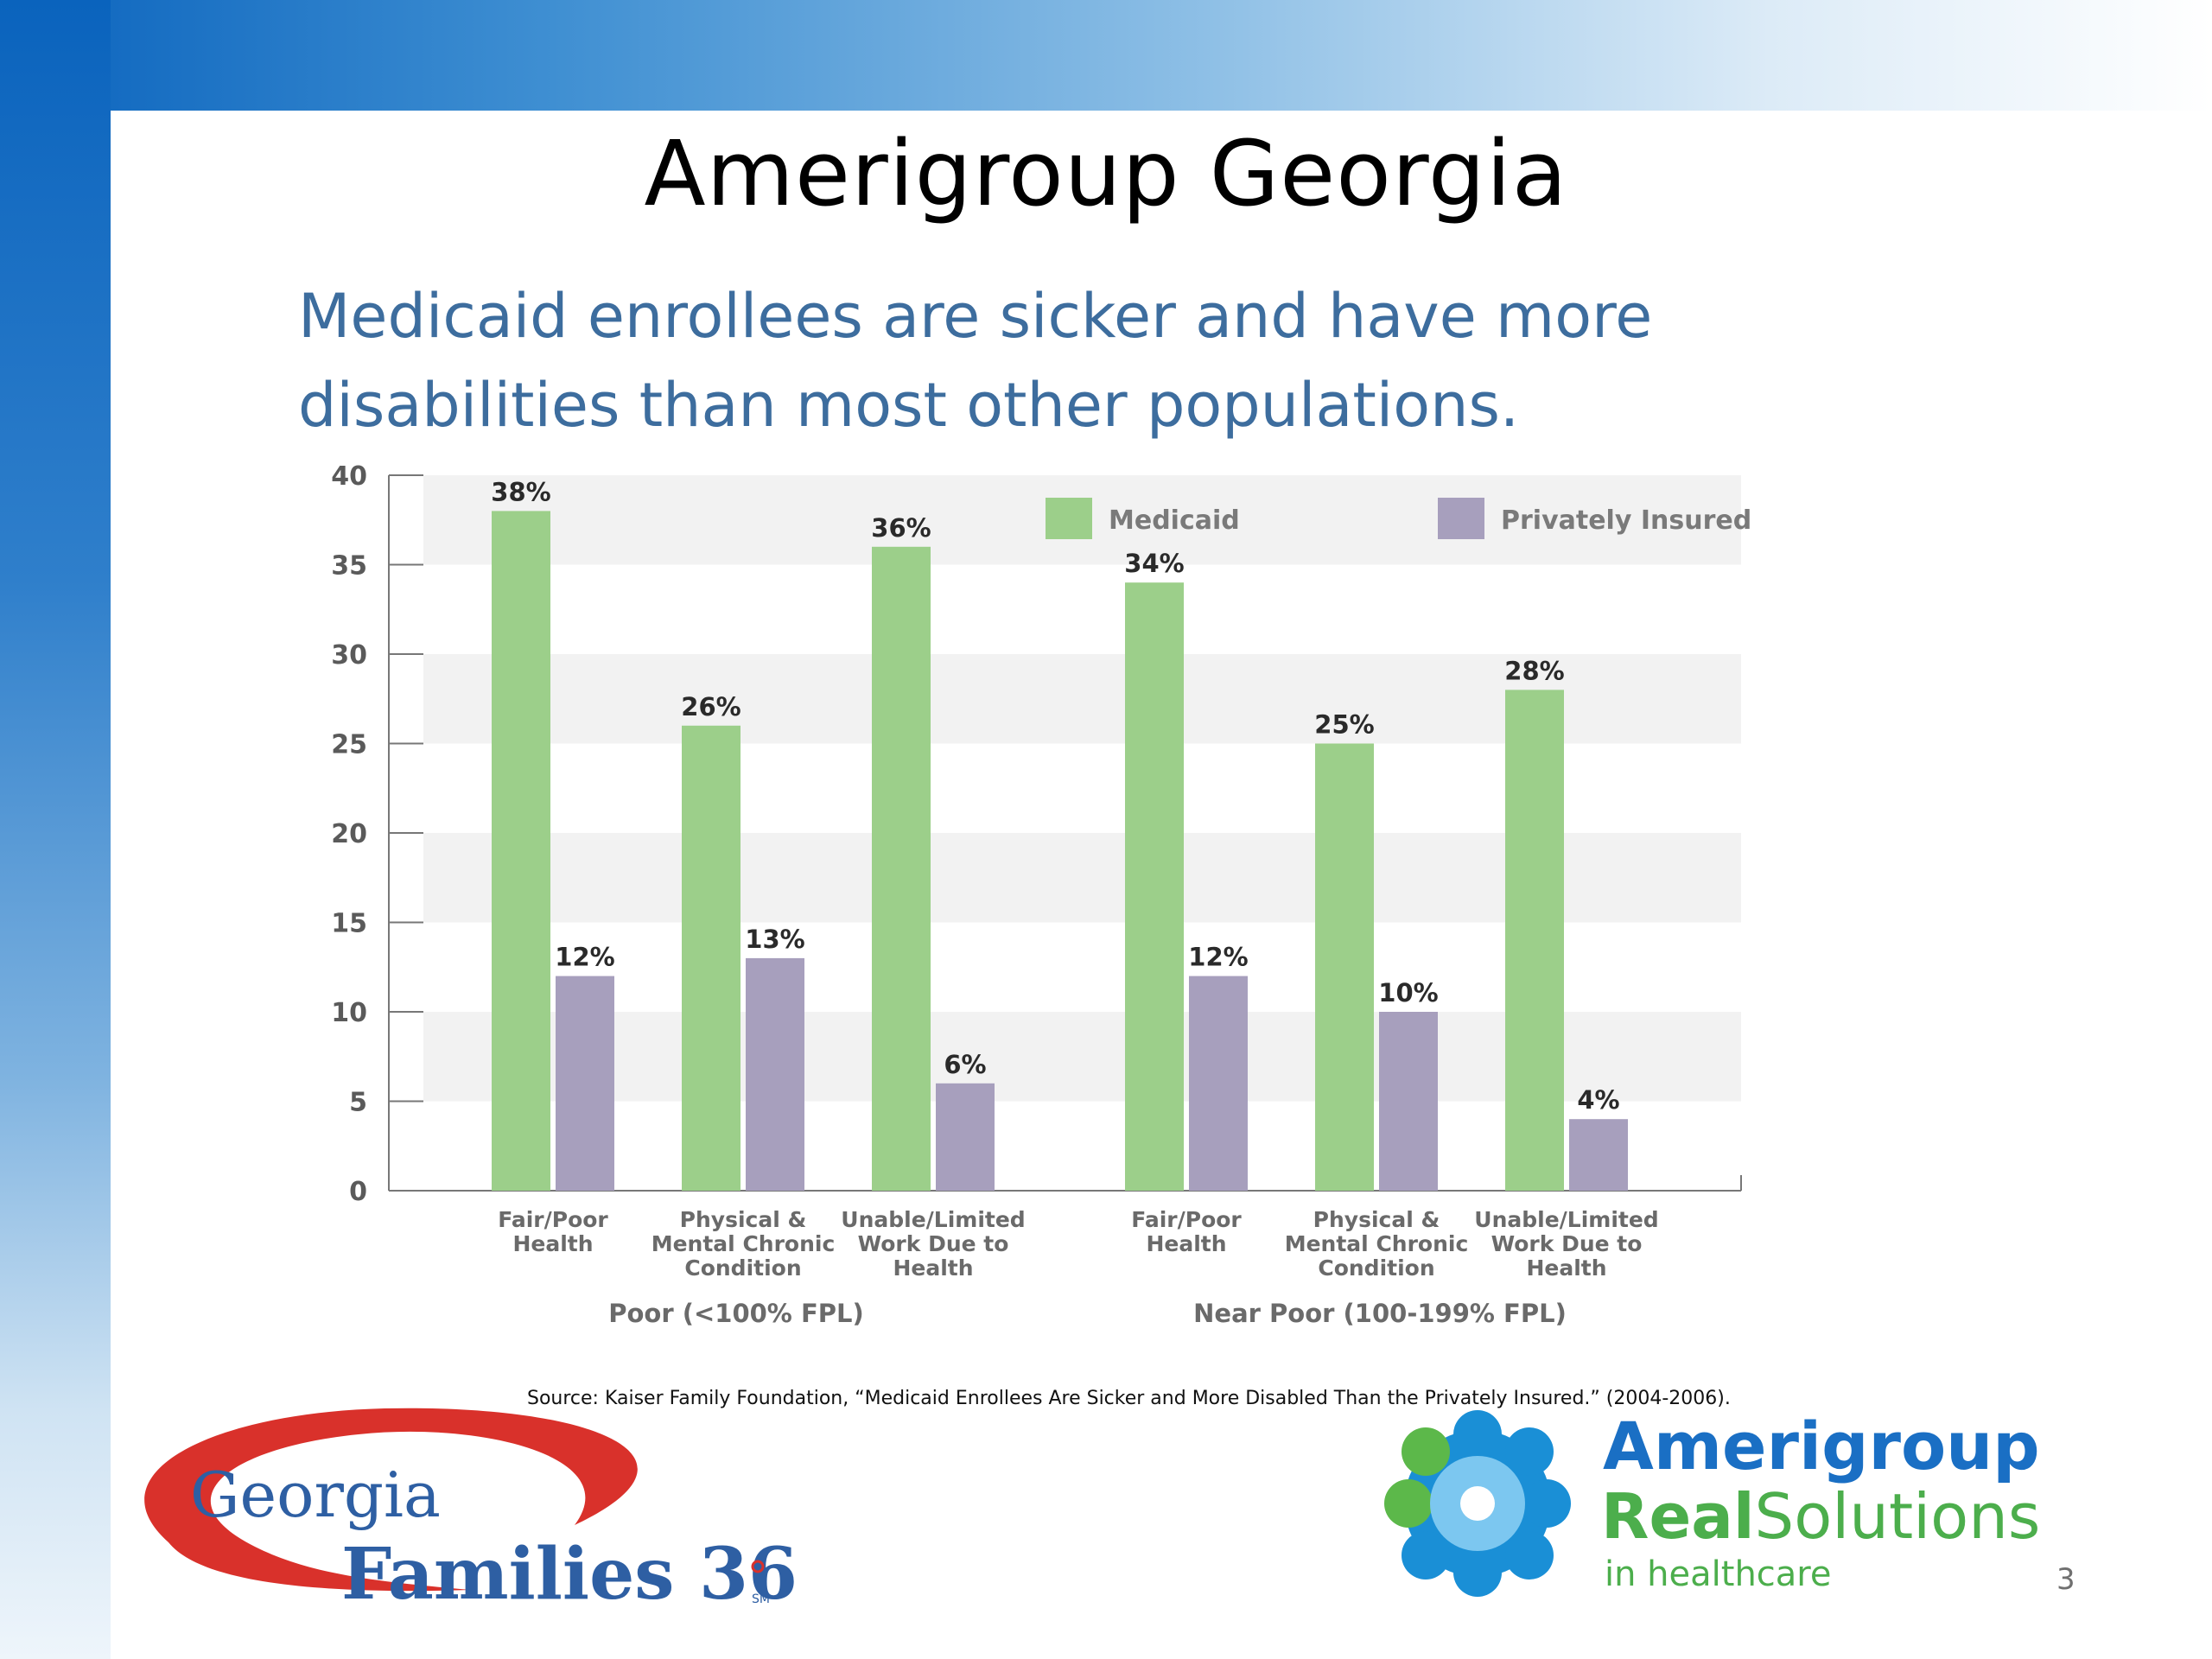 Image resolution: width=2212 pixels, height=1659 pixels. What do you see at coordinates (1718, 1574) in the screenshot?
I see `logo-in-healthcare-text: in healthcare` at bounding box center [1718, 1574].